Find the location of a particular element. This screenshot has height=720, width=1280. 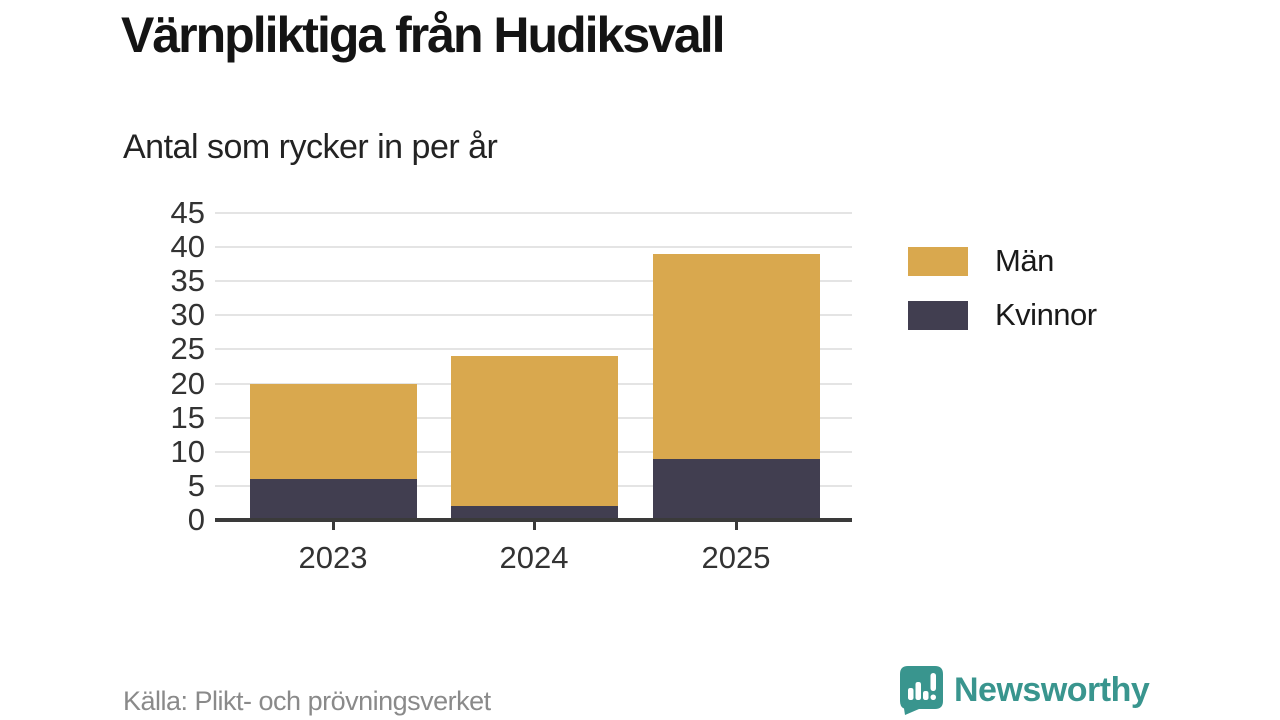

x-axis-line is located at coordinates (533, 520).